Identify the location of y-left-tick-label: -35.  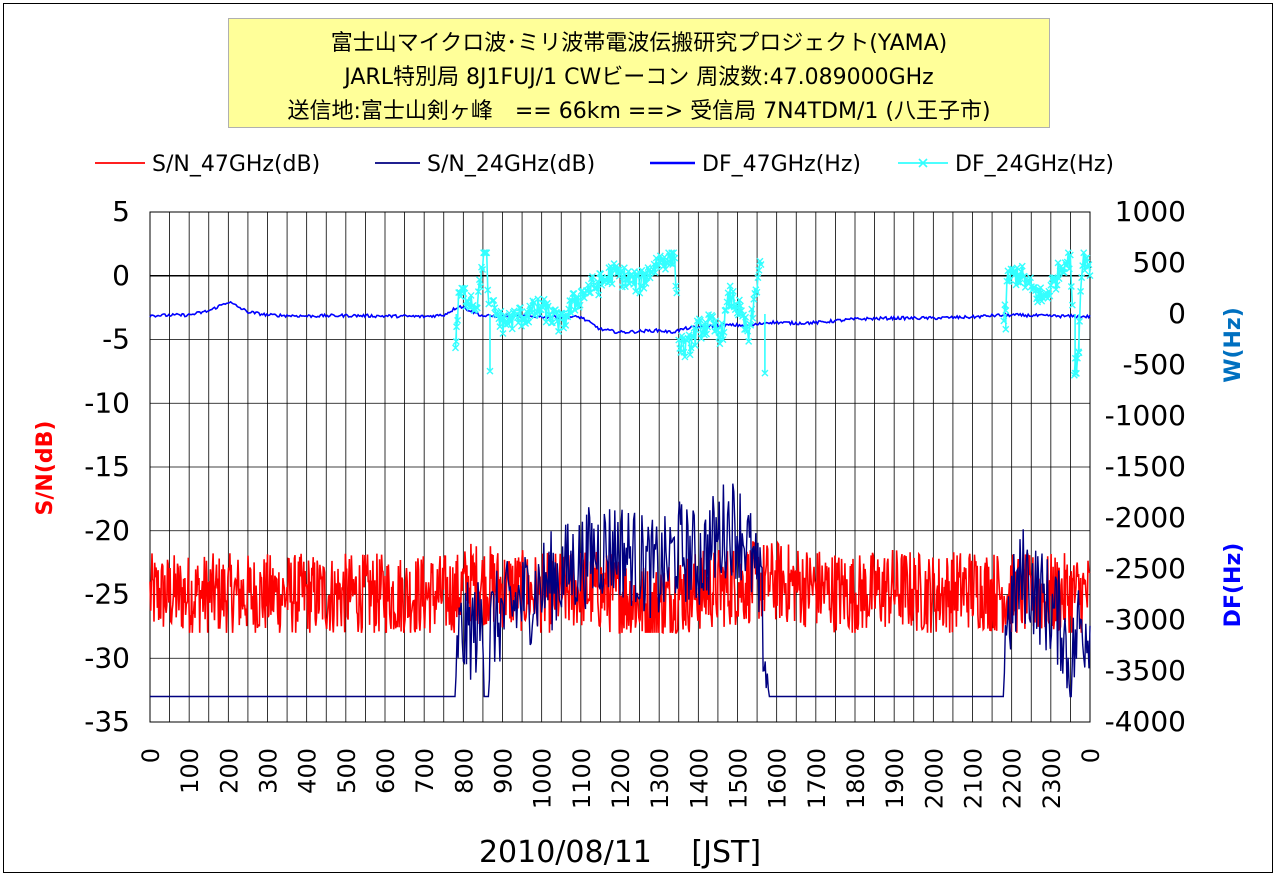
(107, 721).